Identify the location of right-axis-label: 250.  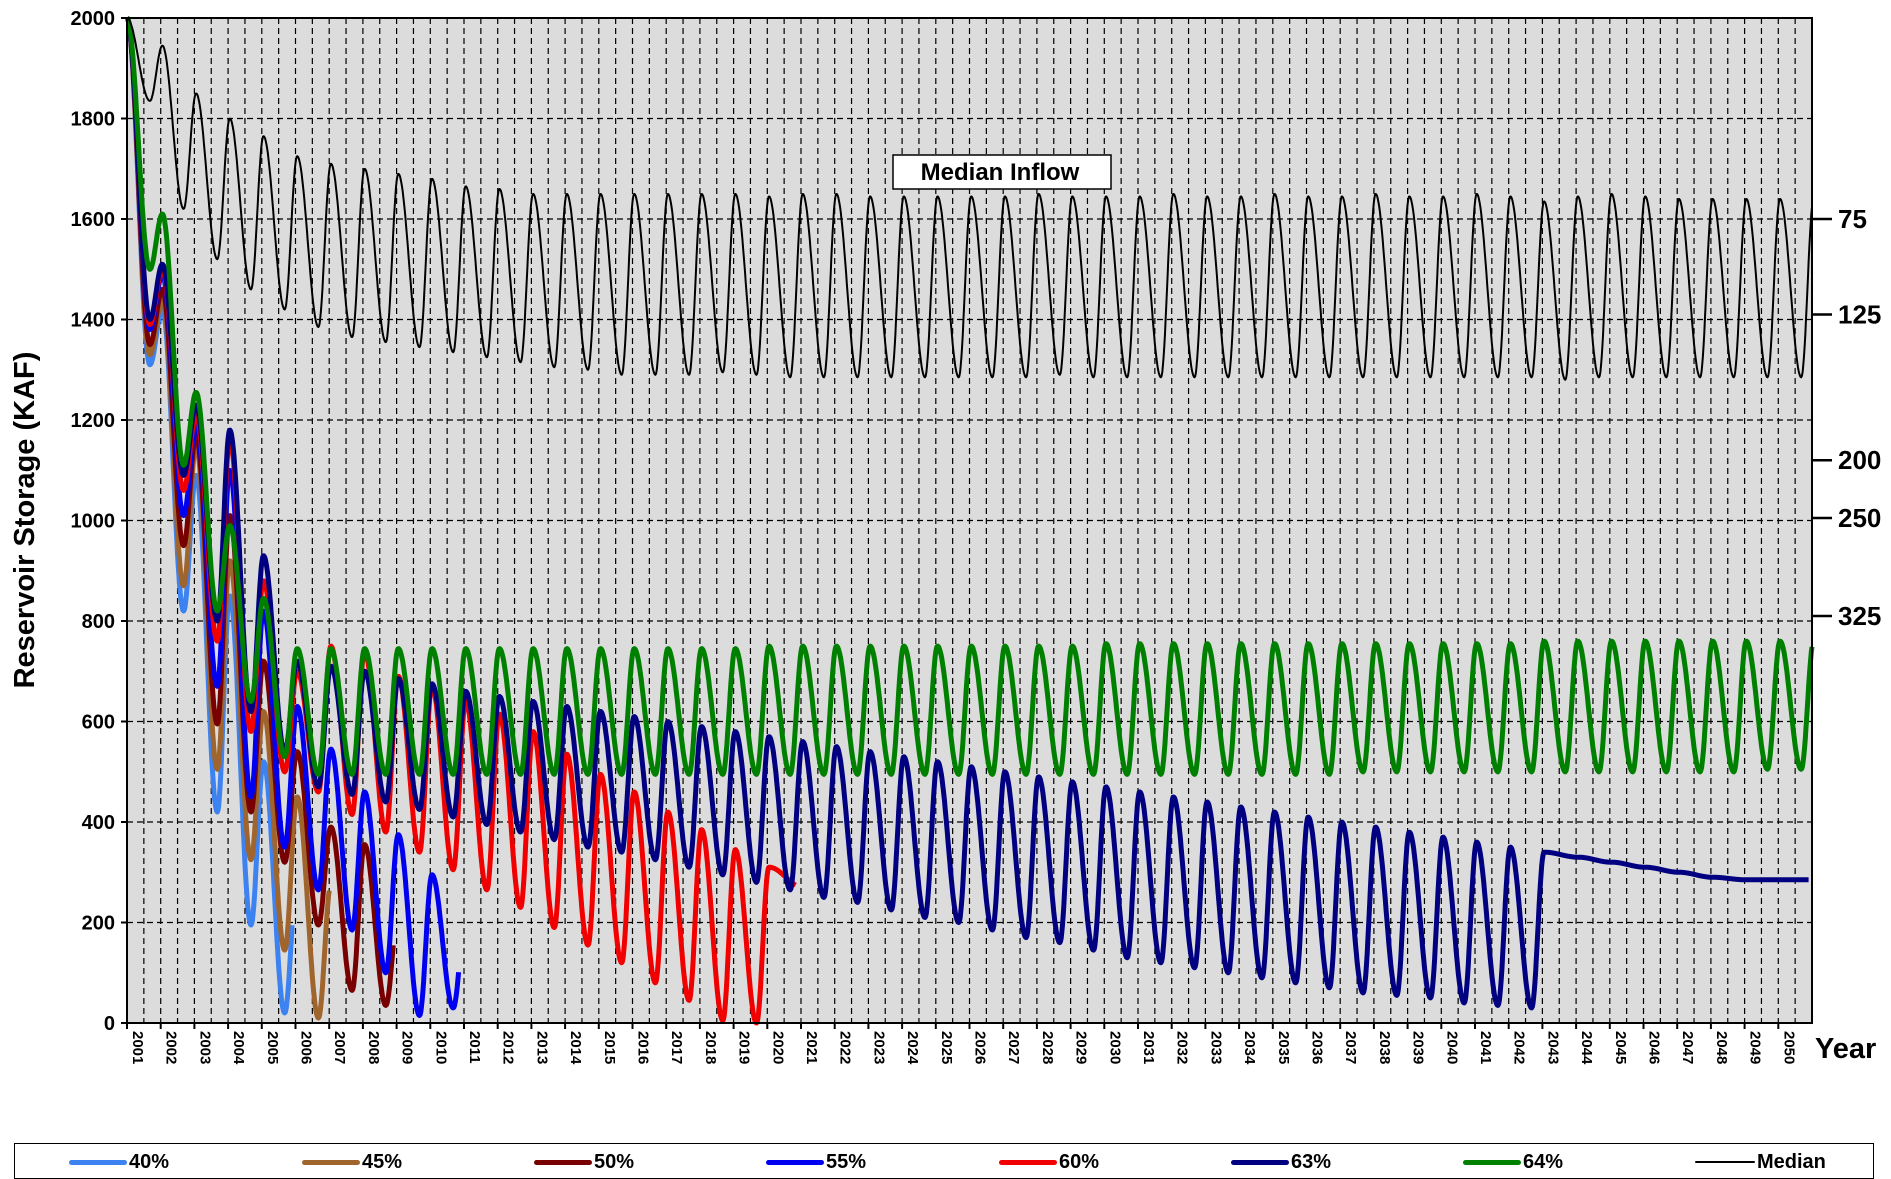
(1859, 518).